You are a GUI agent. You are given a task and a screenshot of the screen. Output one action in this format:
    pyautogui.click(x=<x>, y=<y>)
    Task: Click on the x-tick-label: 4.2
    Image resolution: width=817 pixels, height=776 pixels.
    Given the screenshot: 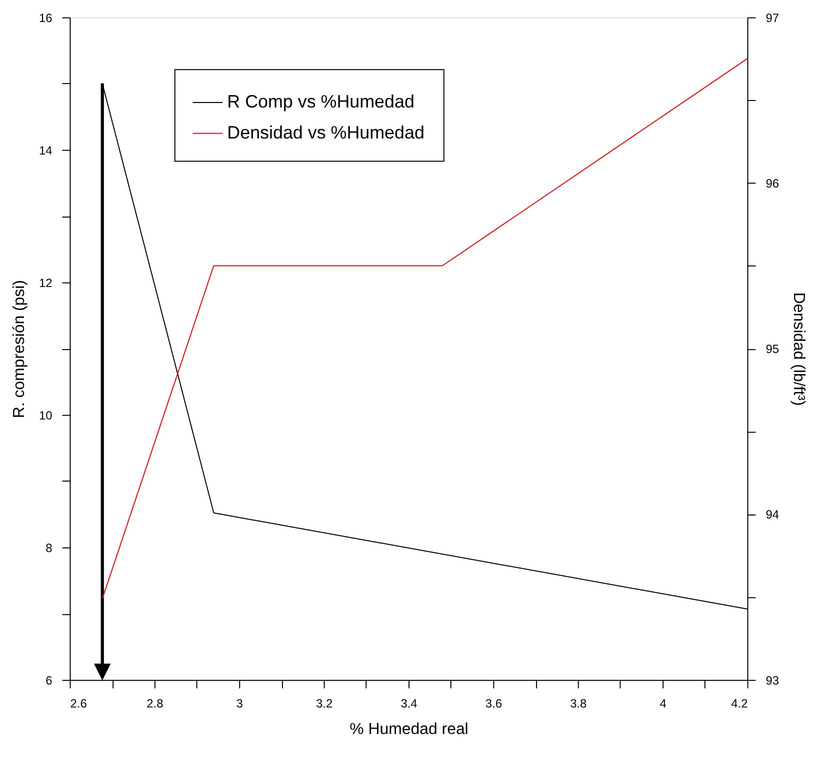 What is the action you would take?
    pyautogui.click(x=739, y=703)
    